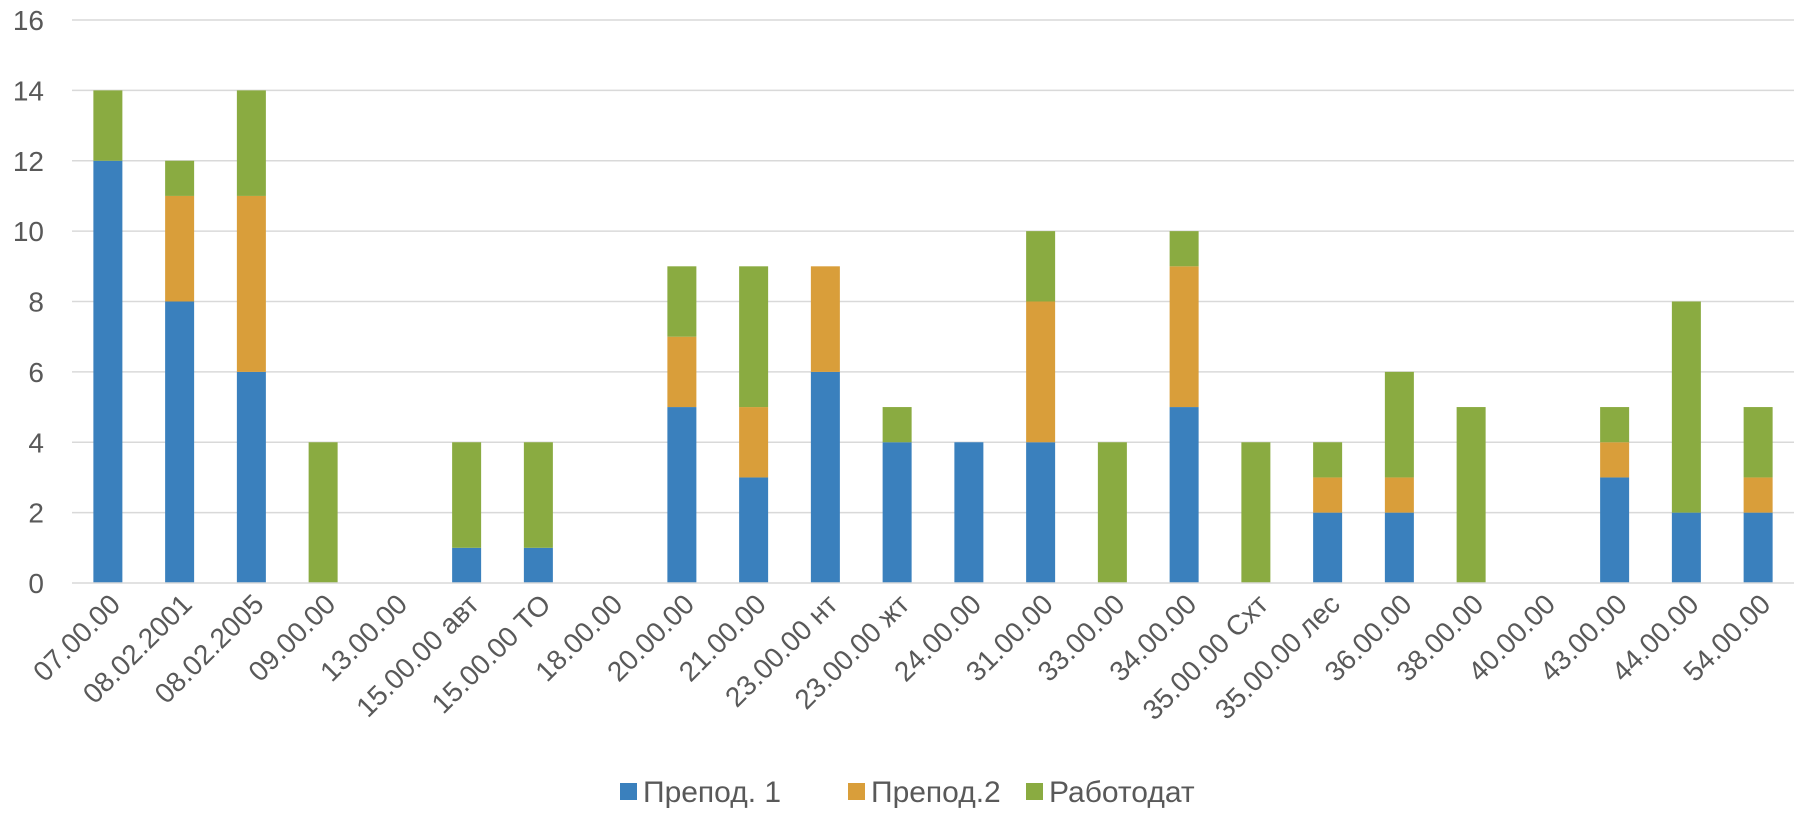 This screenshot has height=822, width=1804. I want to click on y-tick-label: 10, so click(28, 231).